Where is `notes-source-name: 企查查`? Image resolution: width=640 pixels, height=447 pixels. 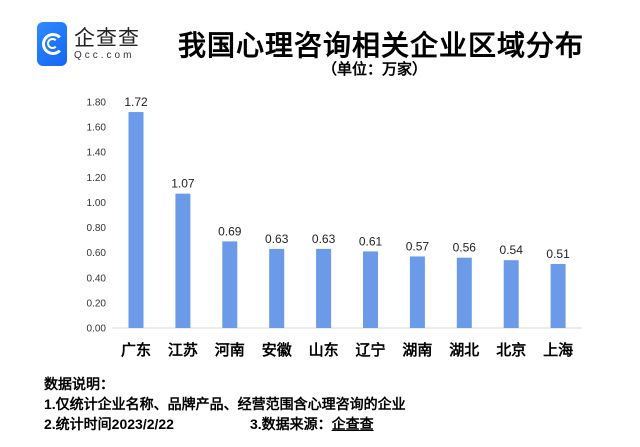 notes-source-name: 企查查 is located at coordinates (352, 424).